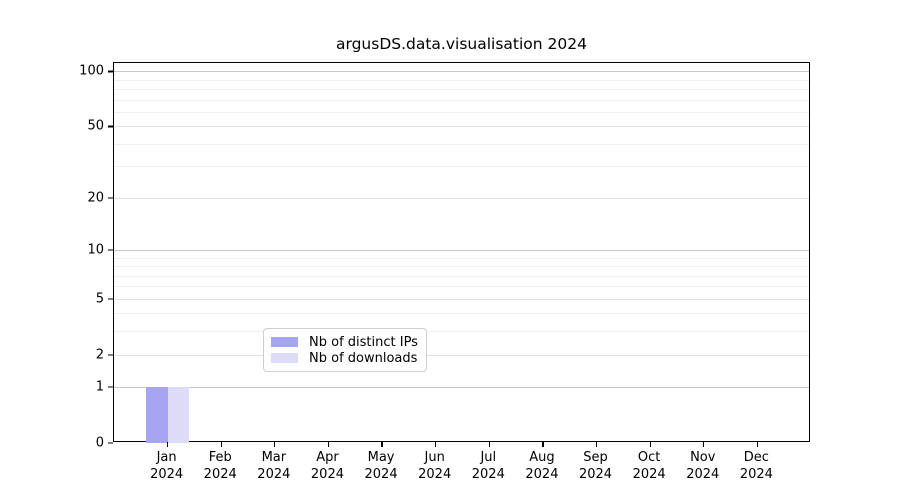  I want to click on legend-item-distinct-ips: Nb of distinct IPs, so click(344, 342).